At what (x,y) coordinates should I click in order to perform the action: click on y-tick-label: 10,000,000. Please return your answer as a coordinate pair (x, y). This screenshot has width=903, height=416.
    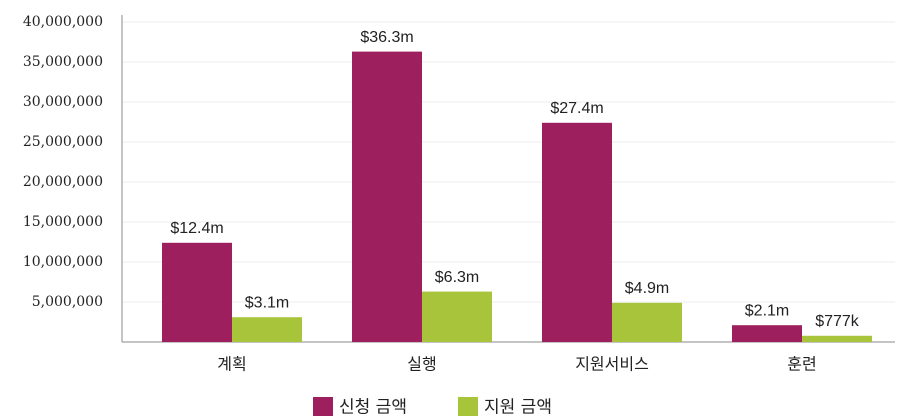
    Looking at the image, I should click on (63, 262).